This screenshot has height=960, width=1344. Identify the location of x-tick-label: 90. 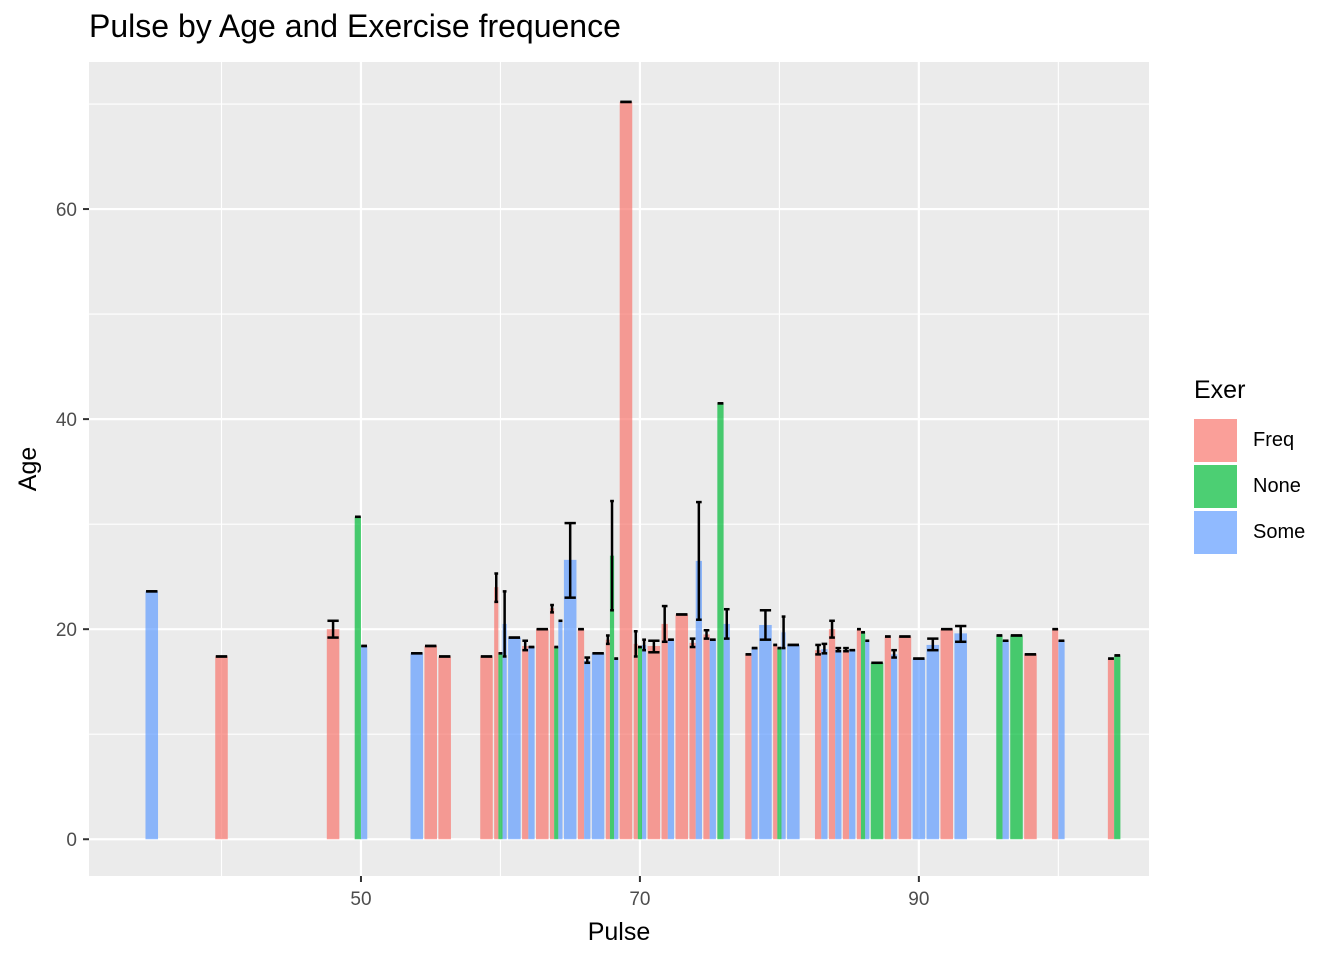
(918, 899).